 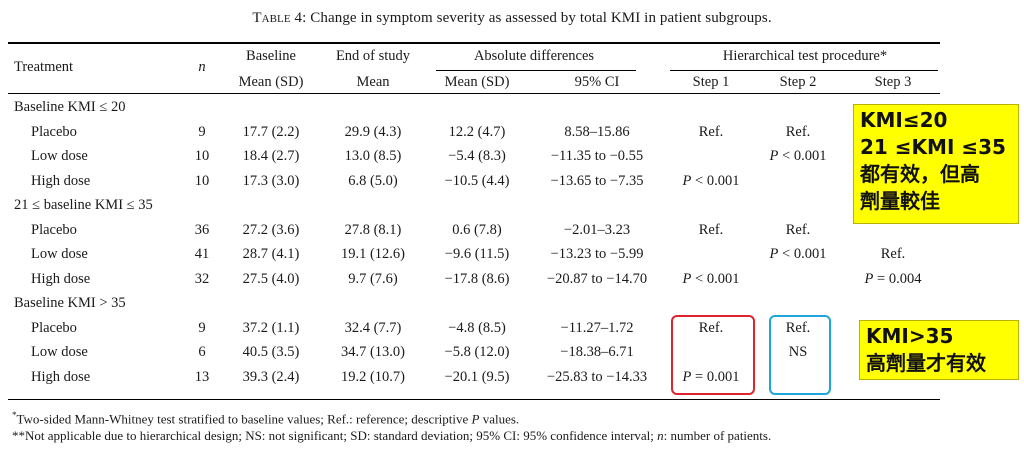 What do you see at coordinates (202, 278) in the screenshot?
I see `cell-n: 32` at bounding box center [202, 278].